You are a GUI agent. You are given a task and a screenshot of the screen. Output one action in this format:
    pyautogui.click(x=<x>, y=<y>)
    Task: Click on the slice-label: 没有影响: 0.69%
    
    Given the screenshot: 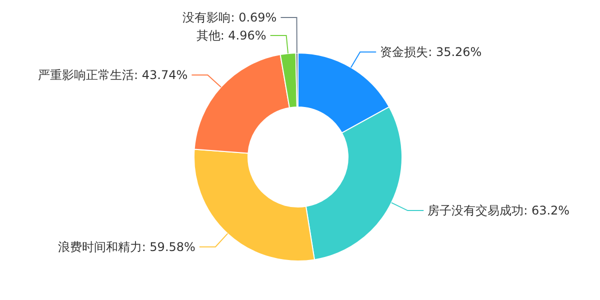 What is the action you would take?
    pyautogui.click(x=229, y=17)
    